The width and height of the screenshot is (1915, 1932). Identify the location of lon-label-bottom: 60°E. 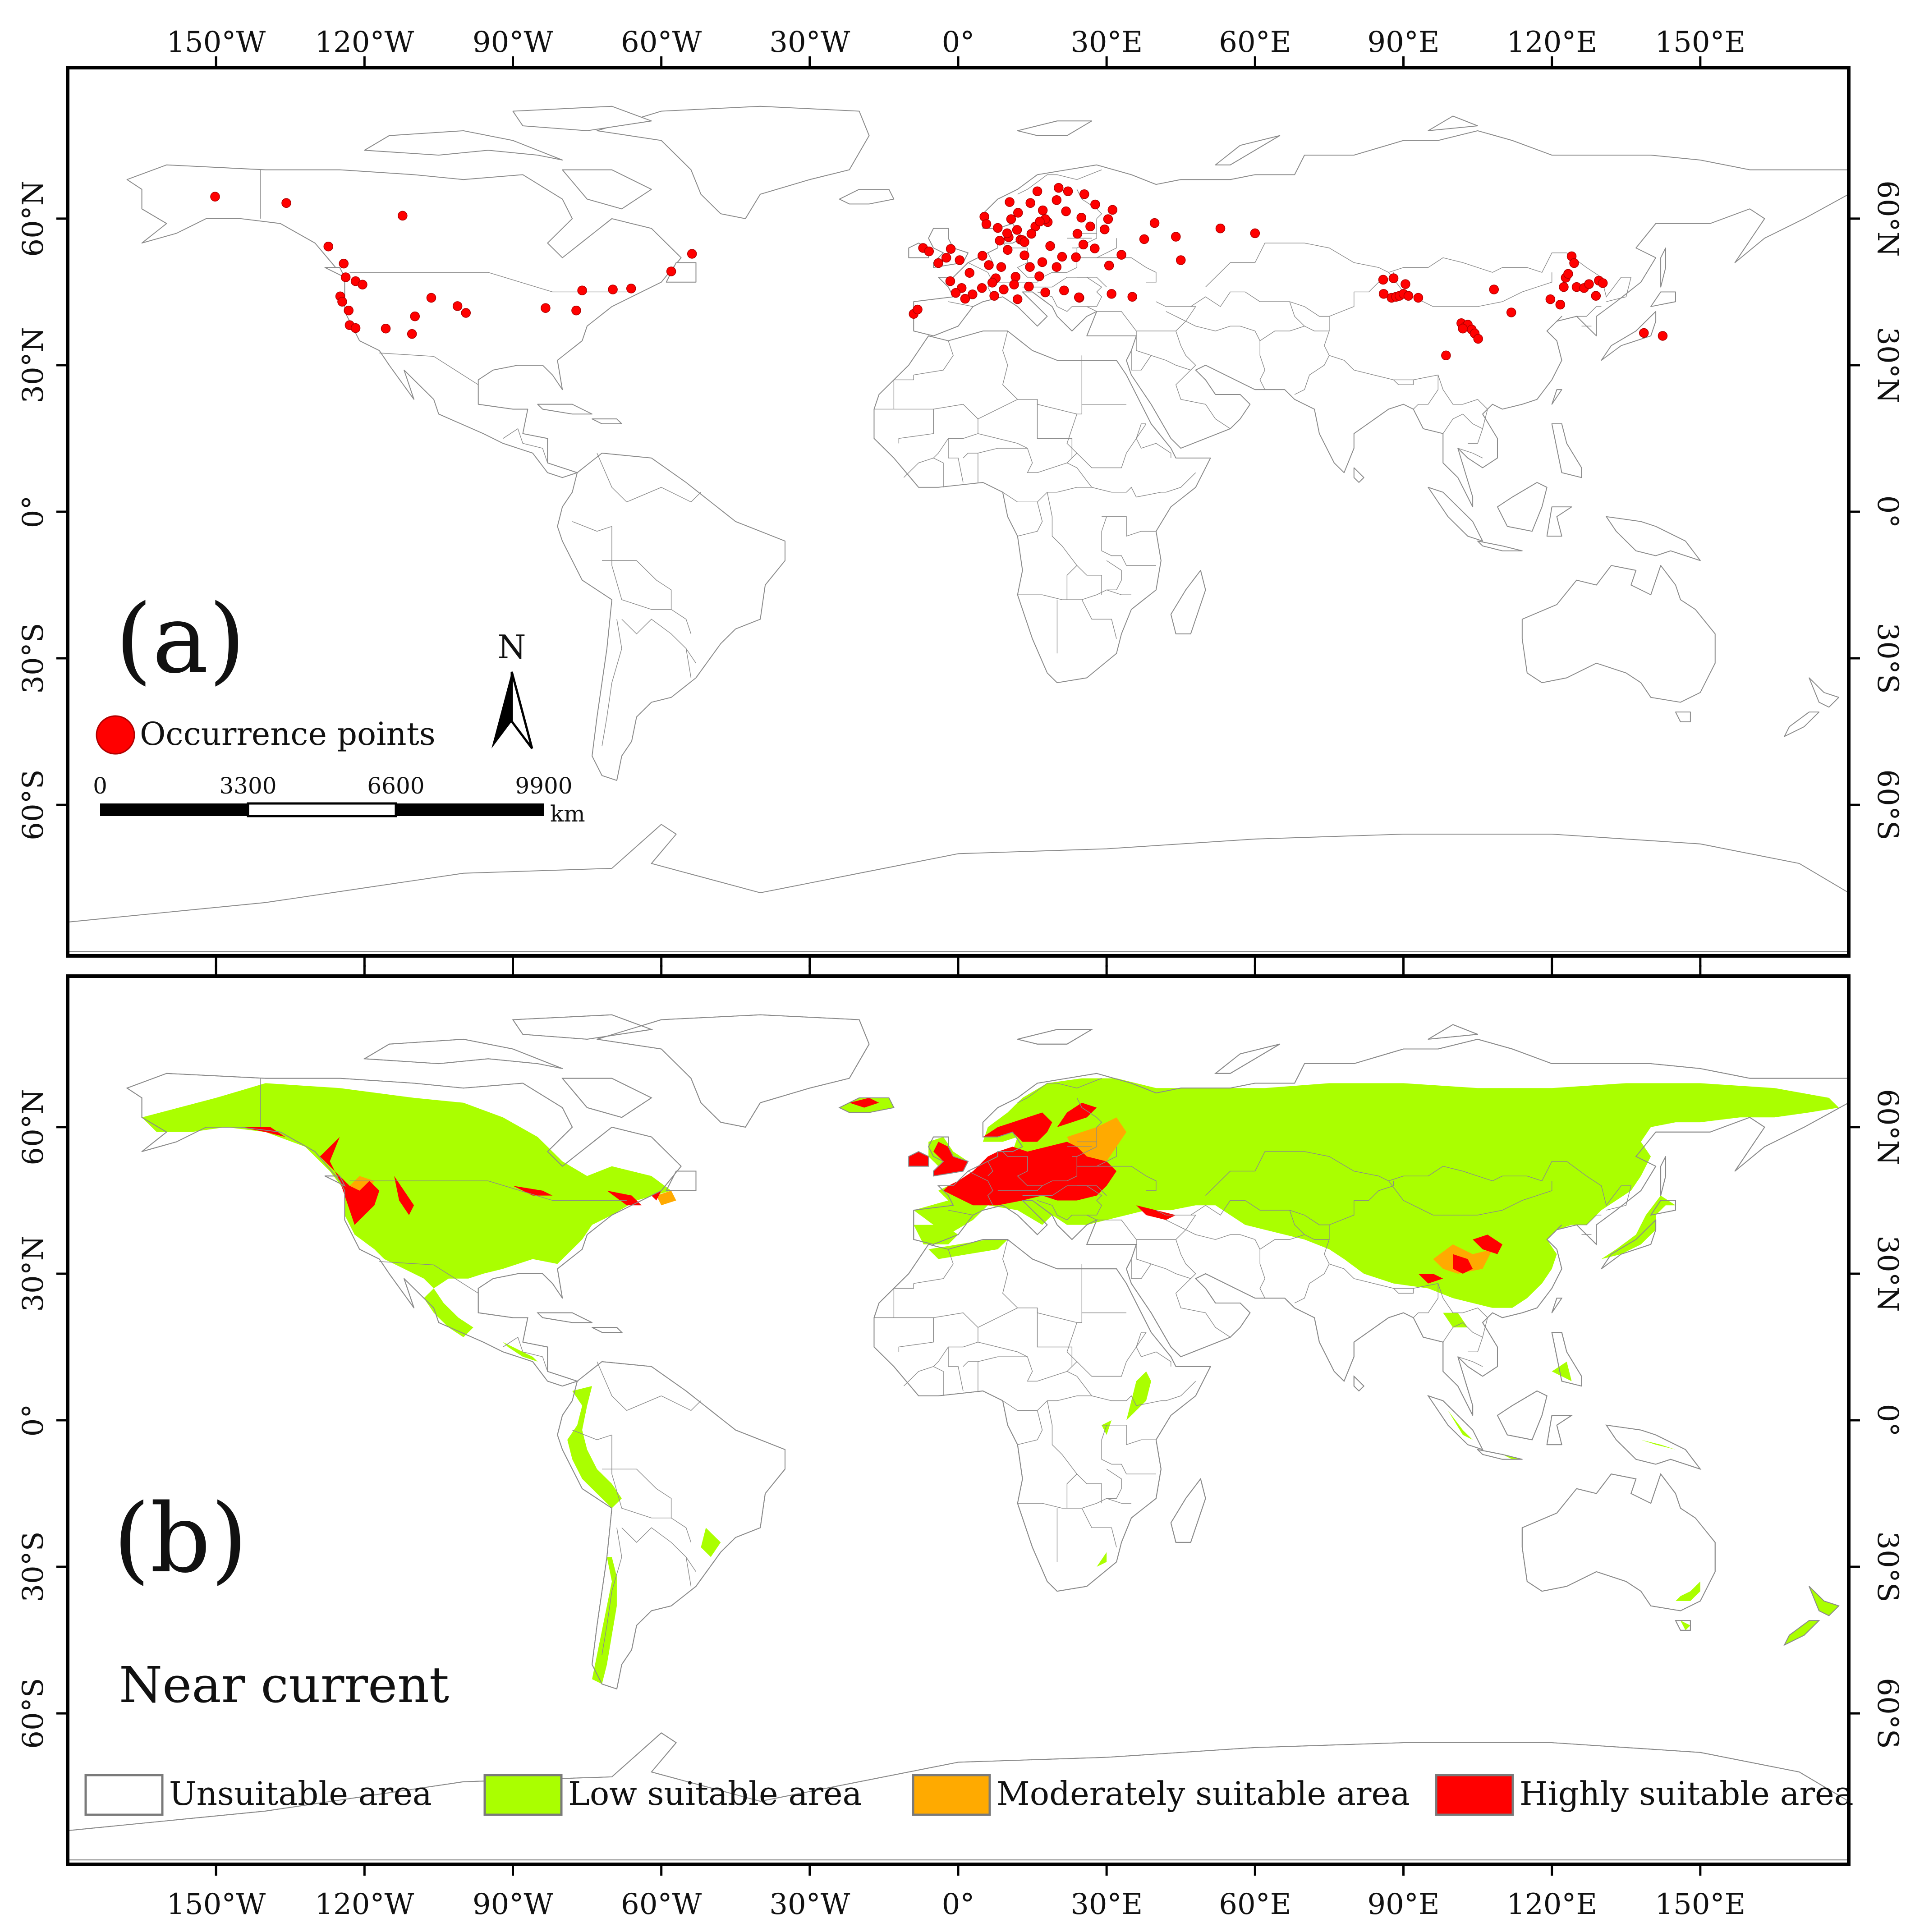
(1255, 1904).